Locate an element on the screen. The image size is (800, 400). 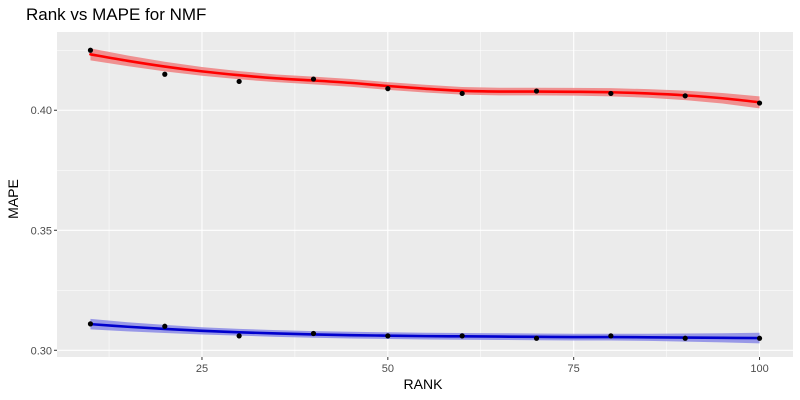
y-tick-label: 0.30 is located at coordinates (41, 351).